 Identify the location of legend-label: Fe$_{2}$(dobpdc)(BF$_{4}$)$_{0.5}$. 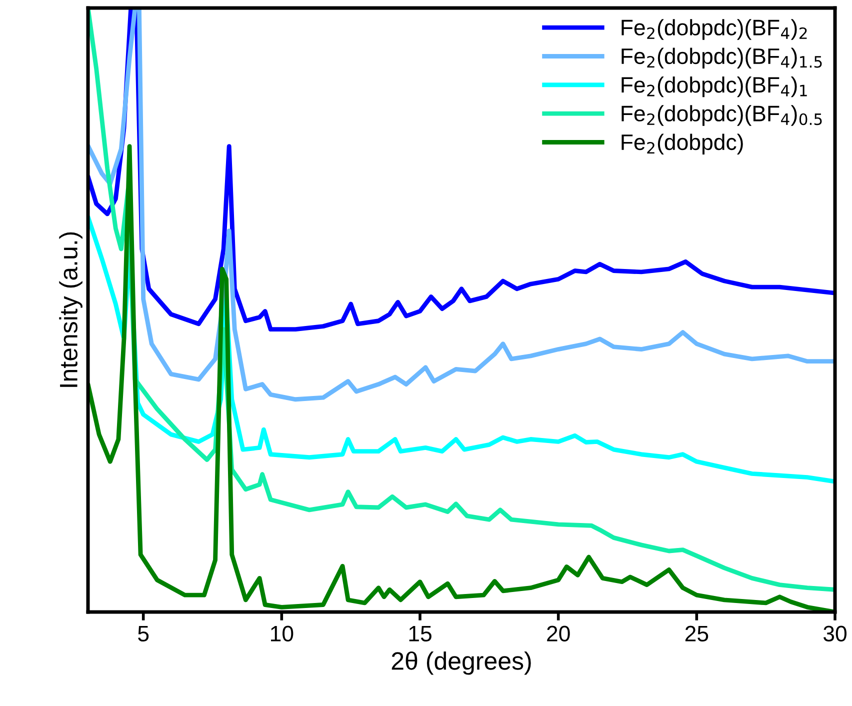
(722, 115).